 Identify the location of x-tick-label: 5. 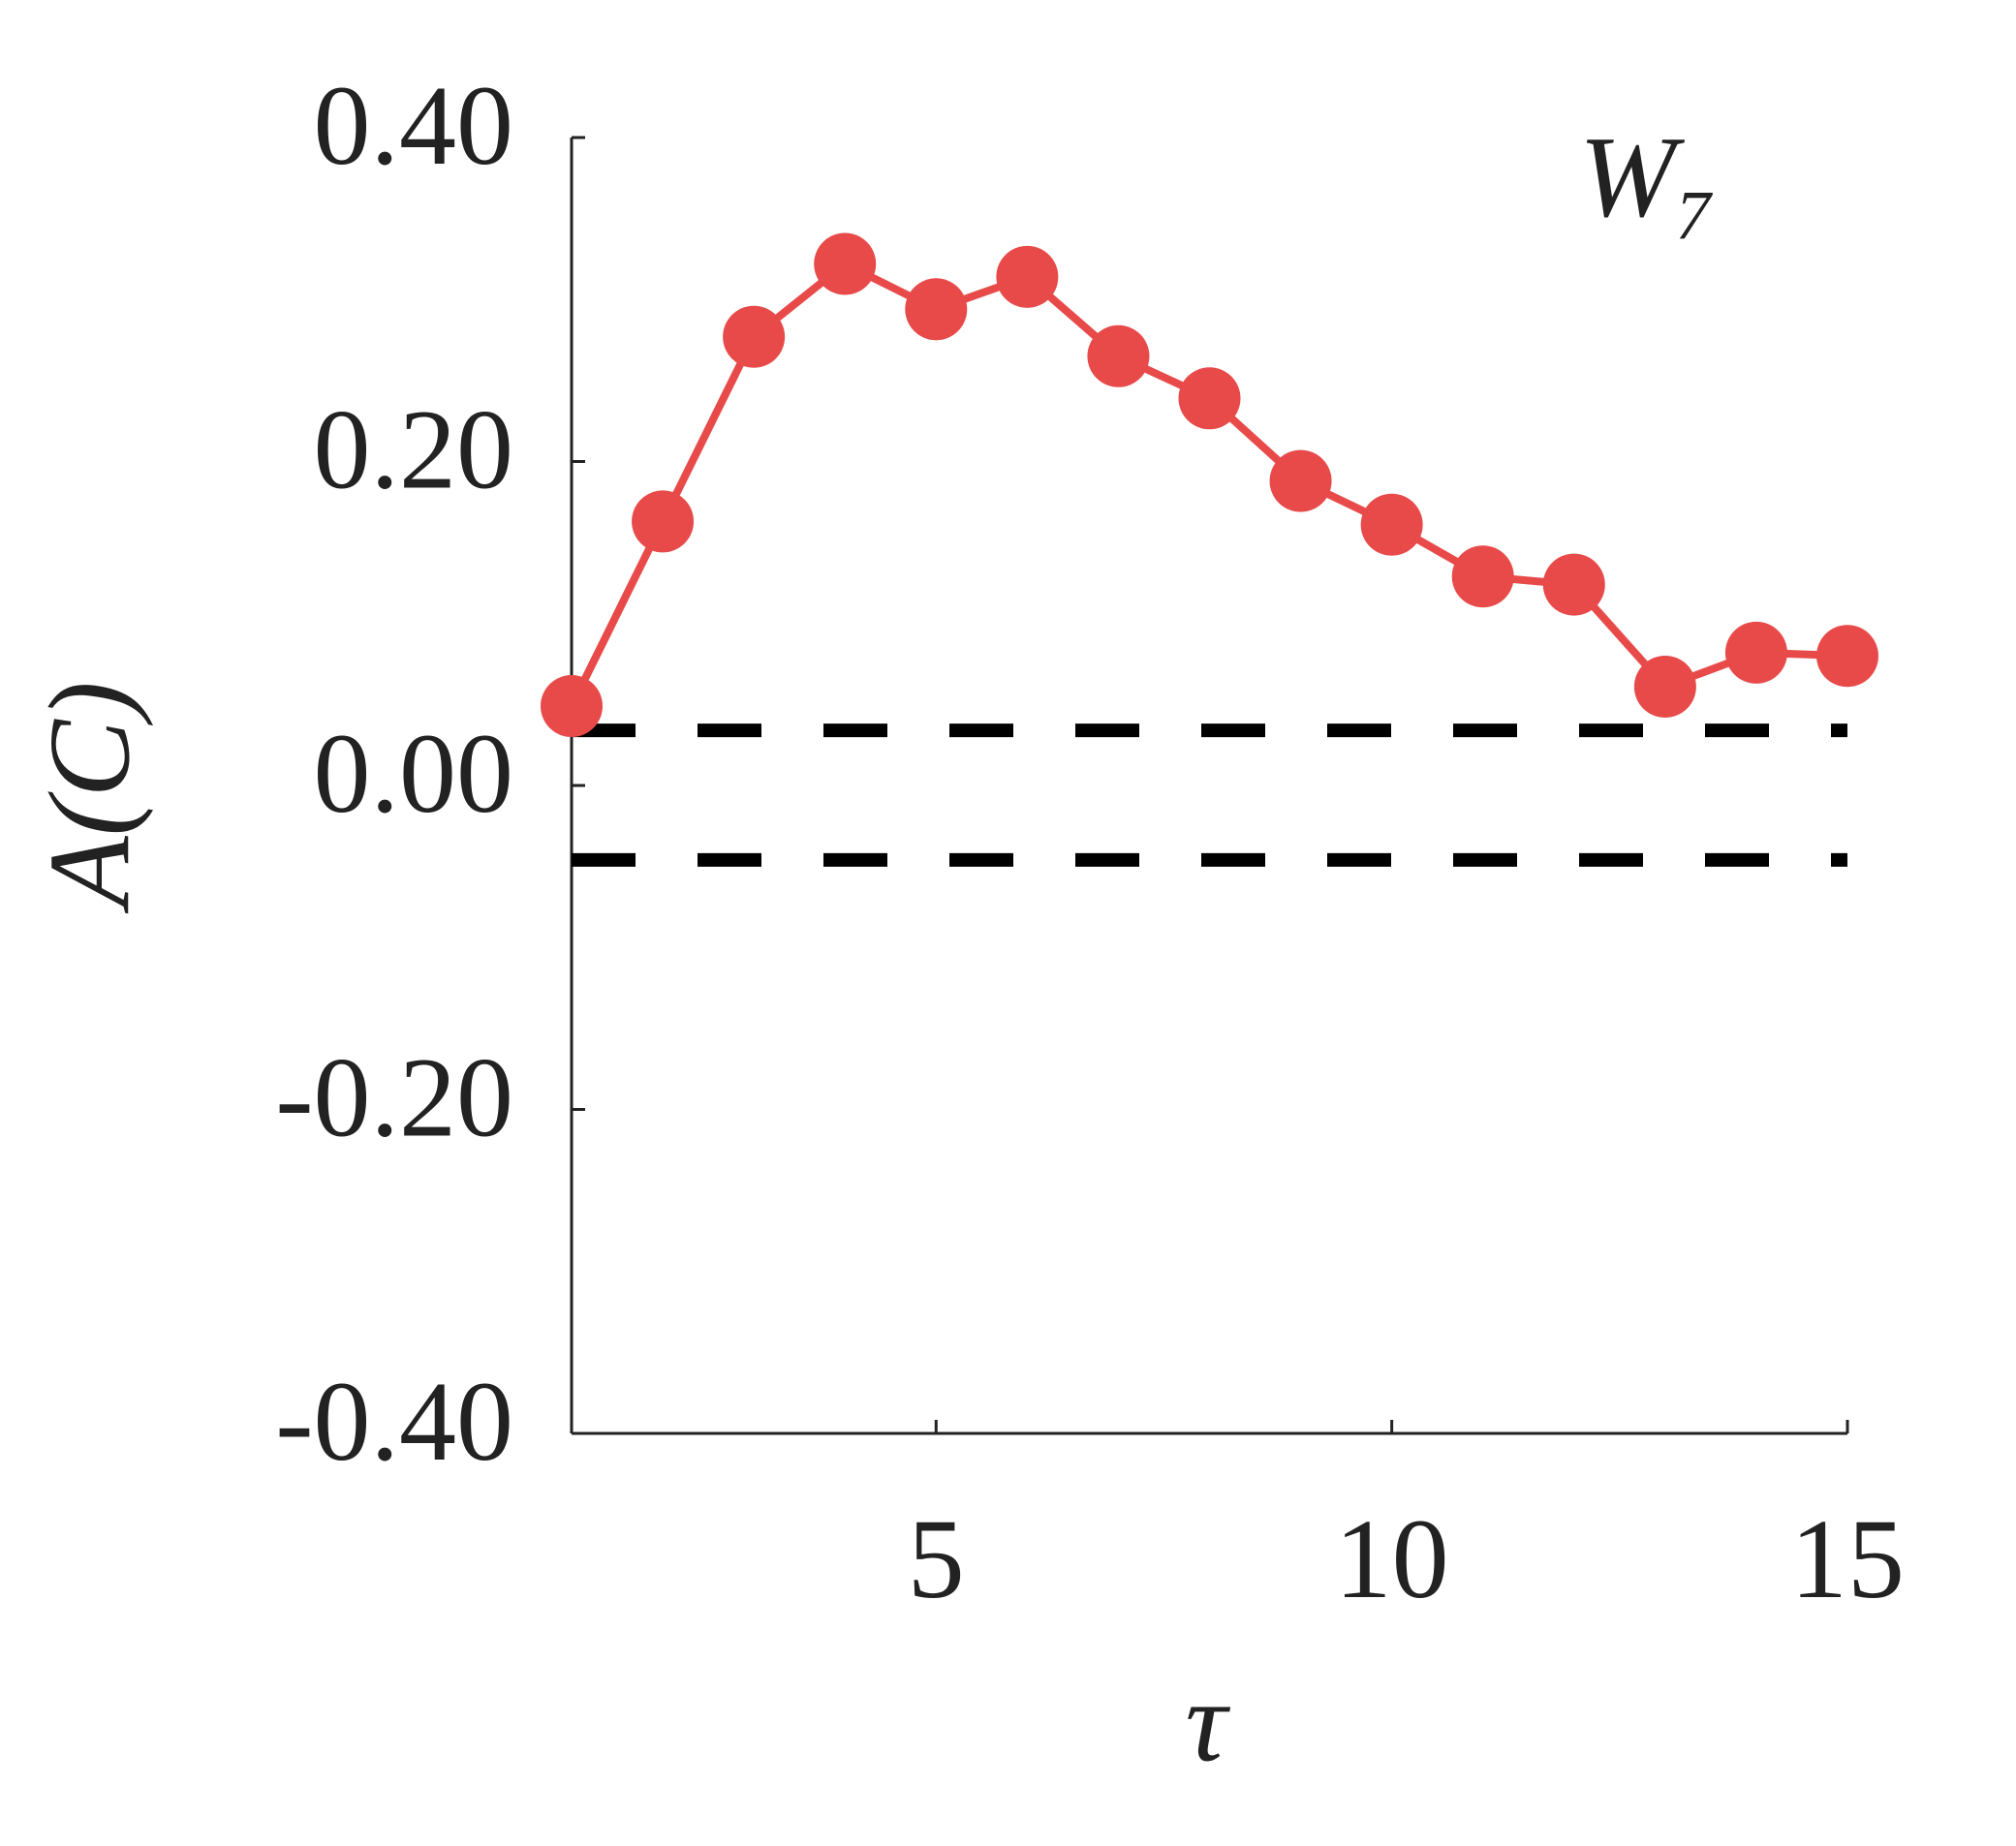
(936, 1558).